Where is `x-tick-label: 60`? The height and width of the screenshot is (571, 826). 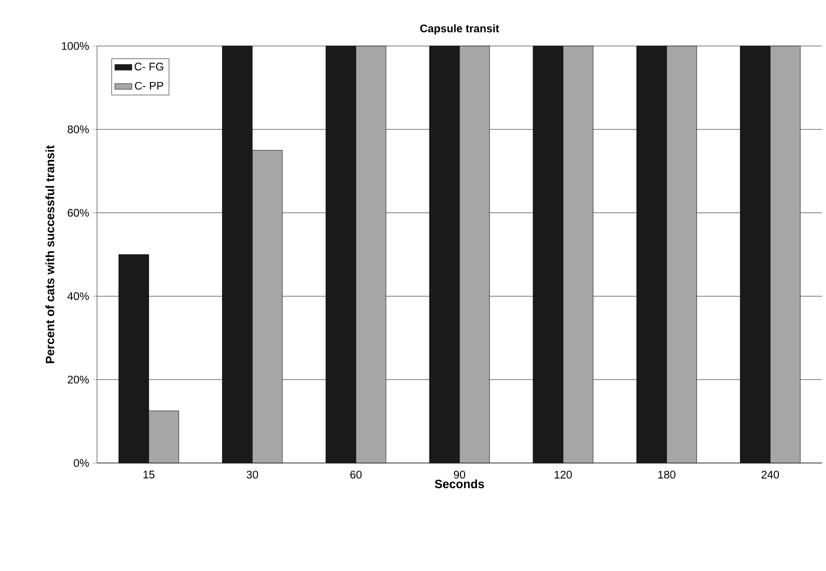 x-tick-label: 60 is located at coordinates (356, 474).